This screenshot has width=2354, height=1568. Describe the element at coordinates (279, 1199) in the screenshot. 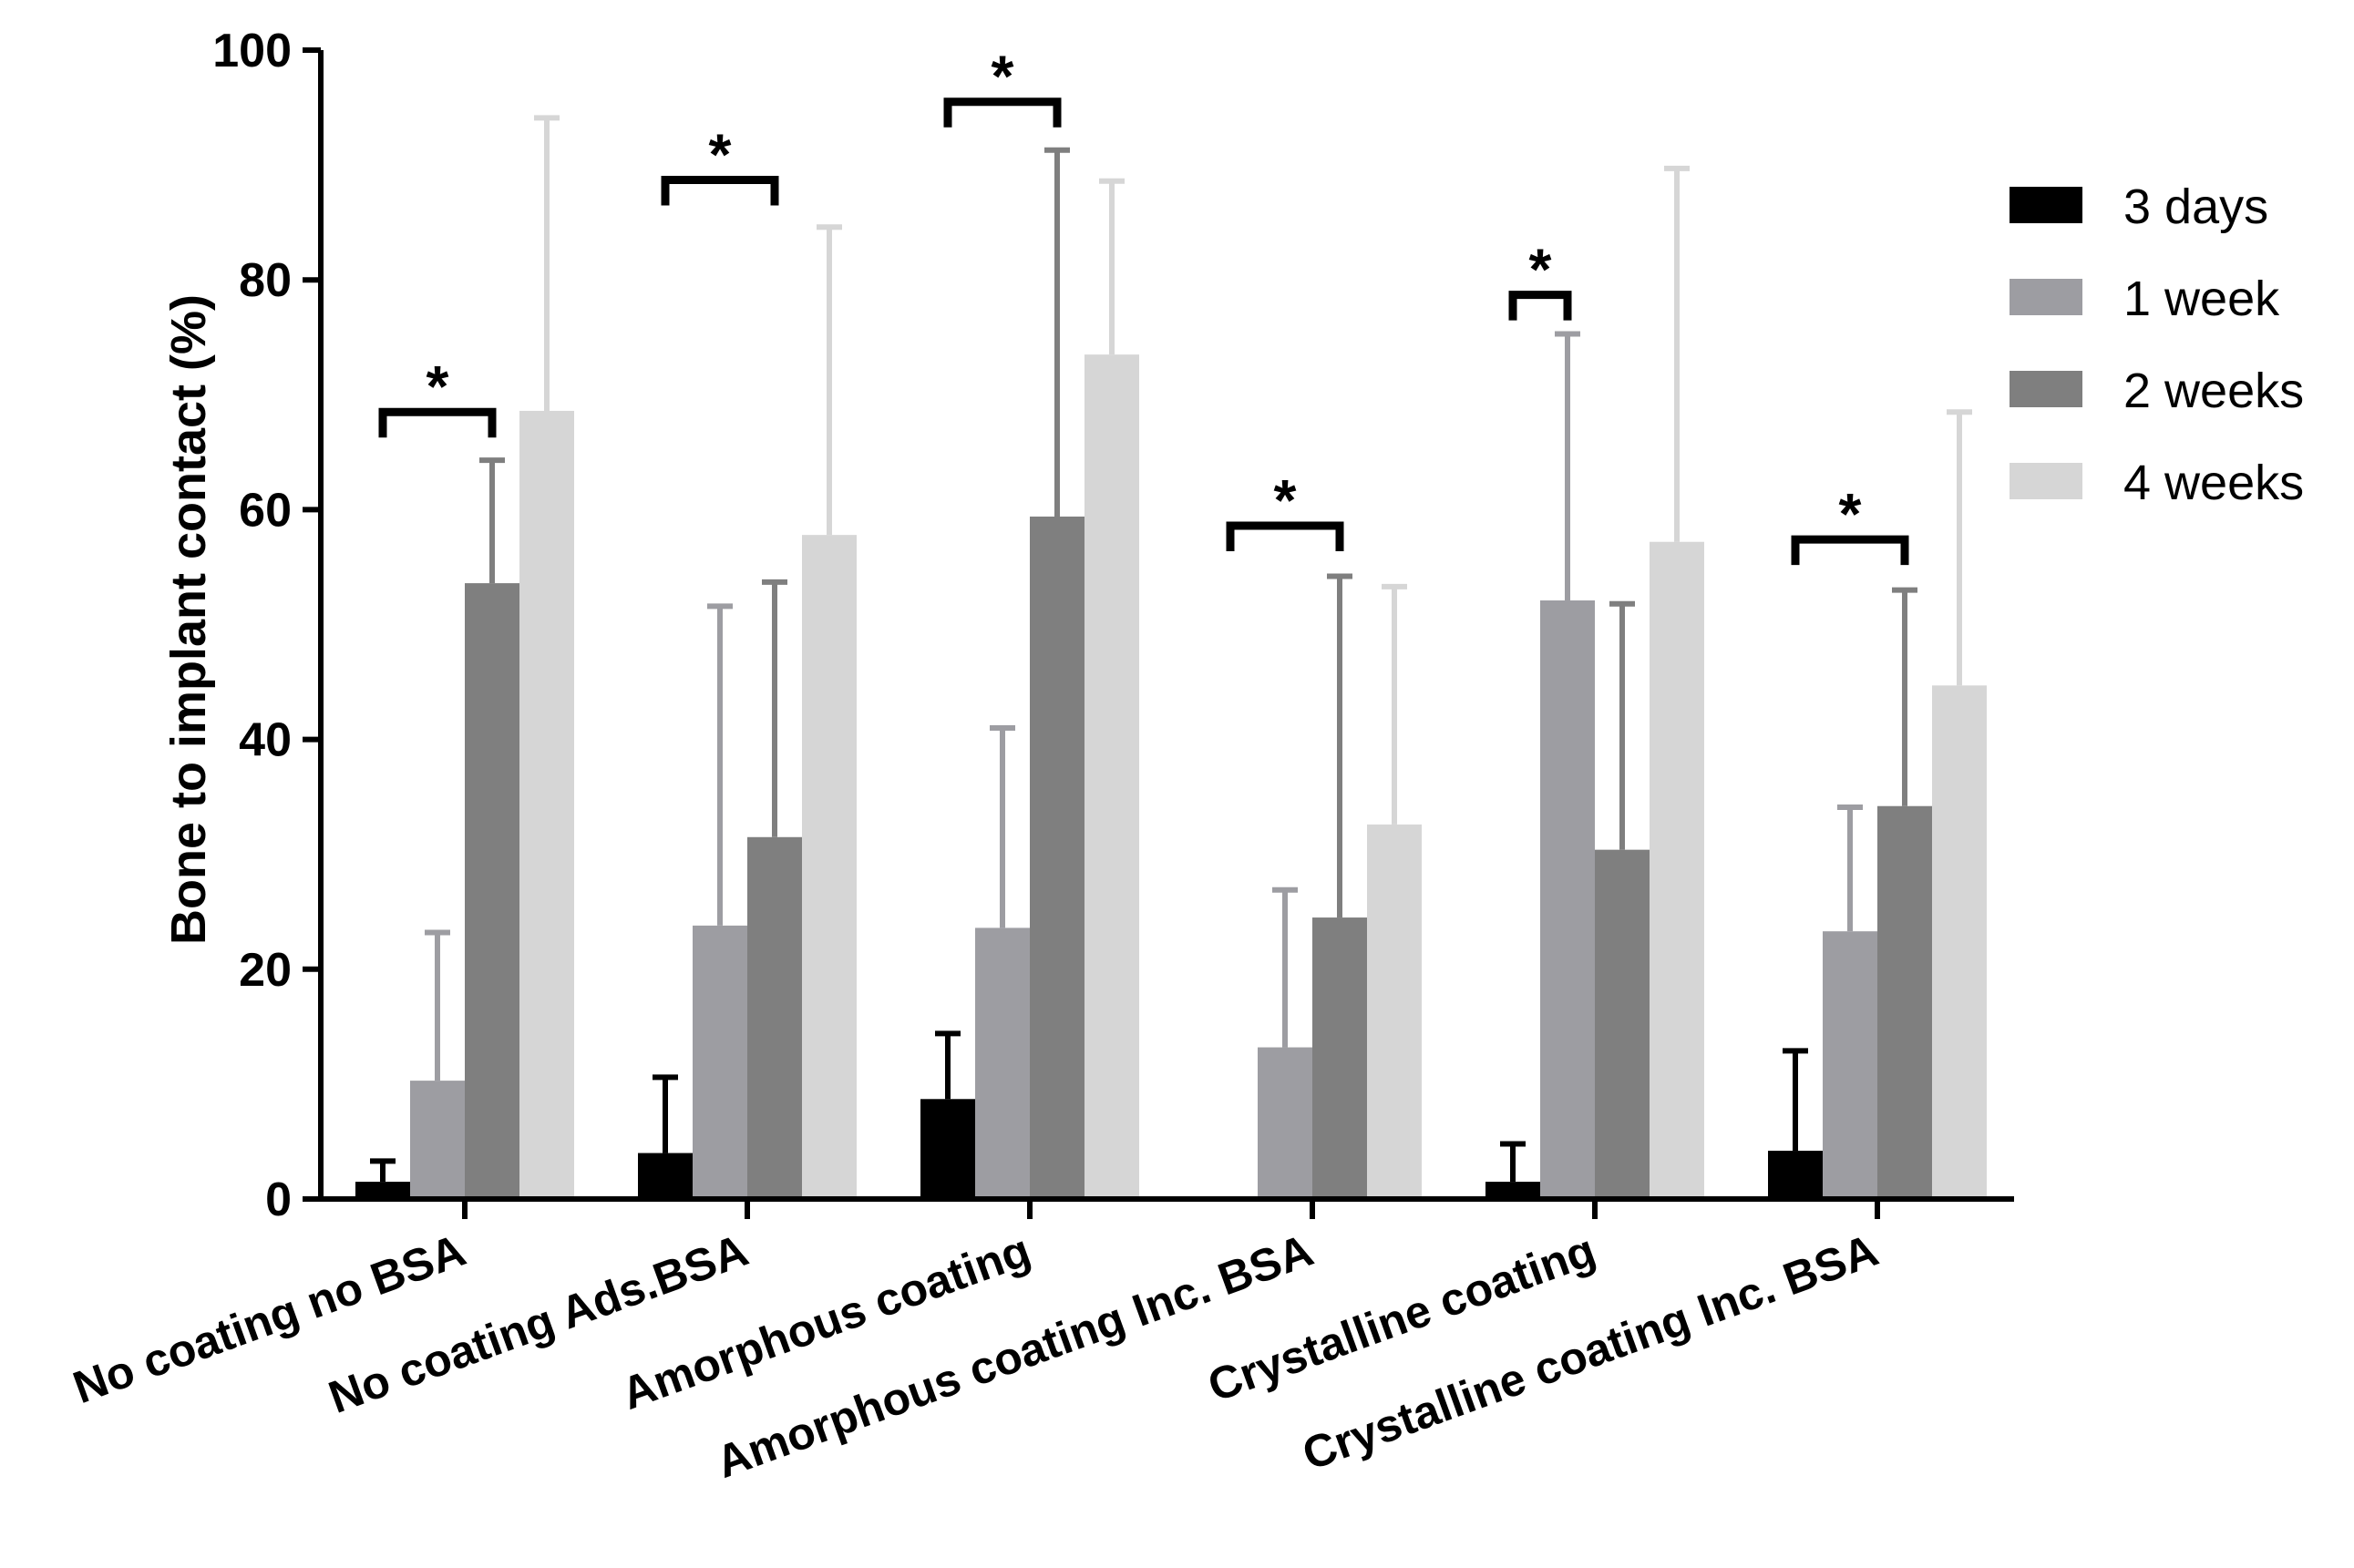

I see `y-tick-label: 0` at that location.